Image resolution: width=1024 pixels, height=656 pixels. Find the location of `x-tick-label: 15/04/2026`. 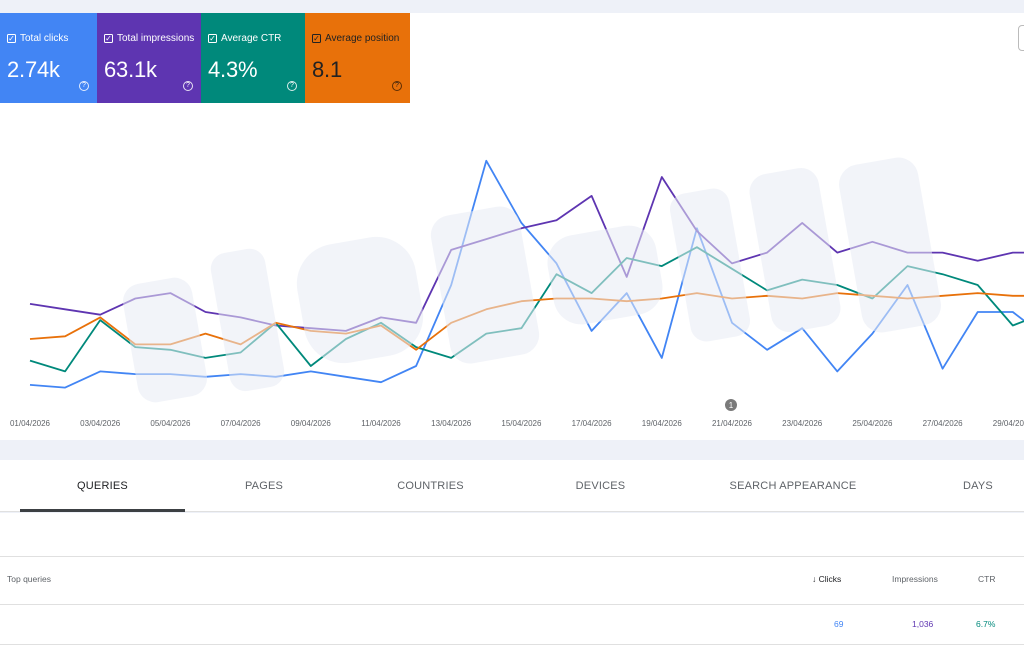

x-tick-label: 15/04/2026 is located at coordinates (521, 423).